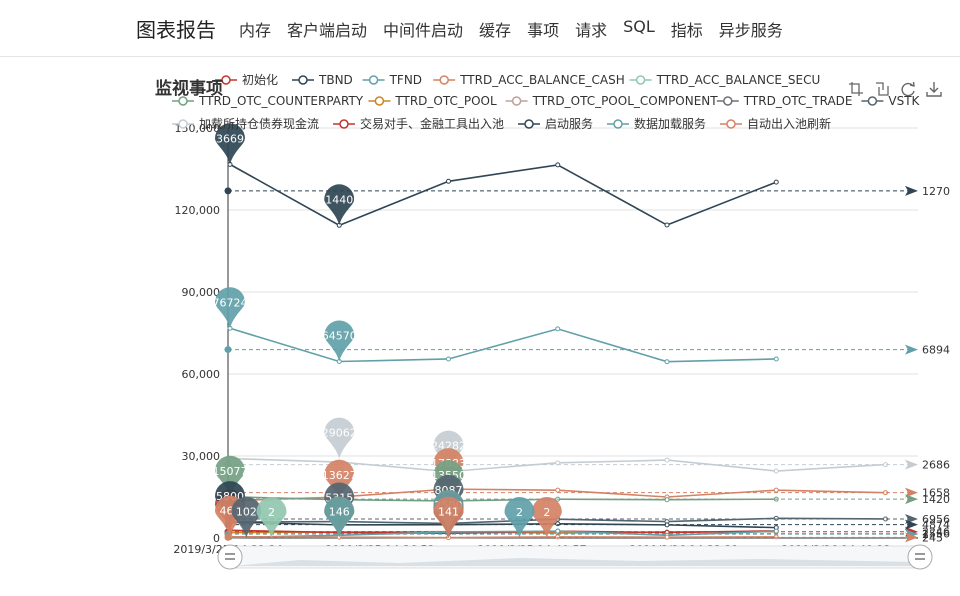  What do you see at coordinates (934, 89) in the screenshot?
I see `save-image-icon` at bounding box center [934, 89].